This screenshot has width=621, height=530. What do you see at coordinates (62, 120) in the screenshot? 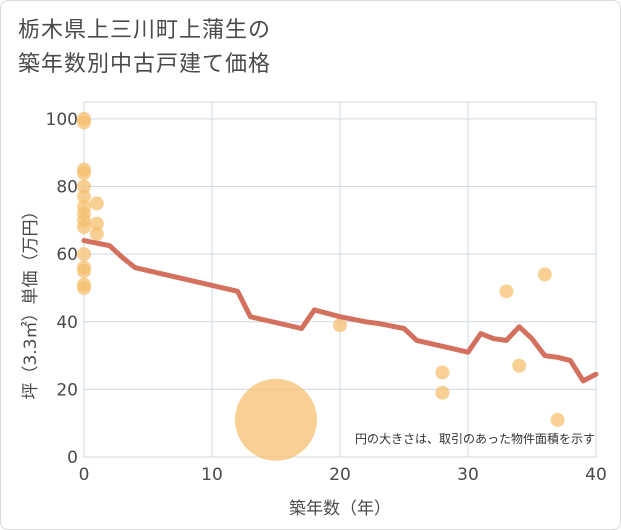
I see `y-tick-label: 100` at bounding box center [62, 120].